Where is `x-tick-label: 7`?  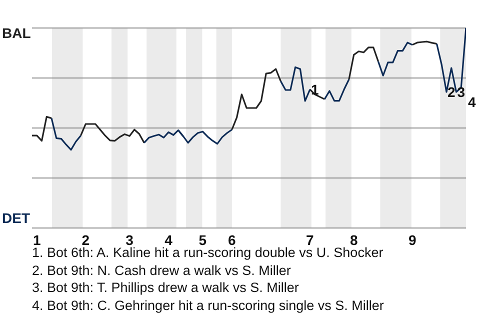
x-tick-label: 7 is located at coordinates (310, 240).